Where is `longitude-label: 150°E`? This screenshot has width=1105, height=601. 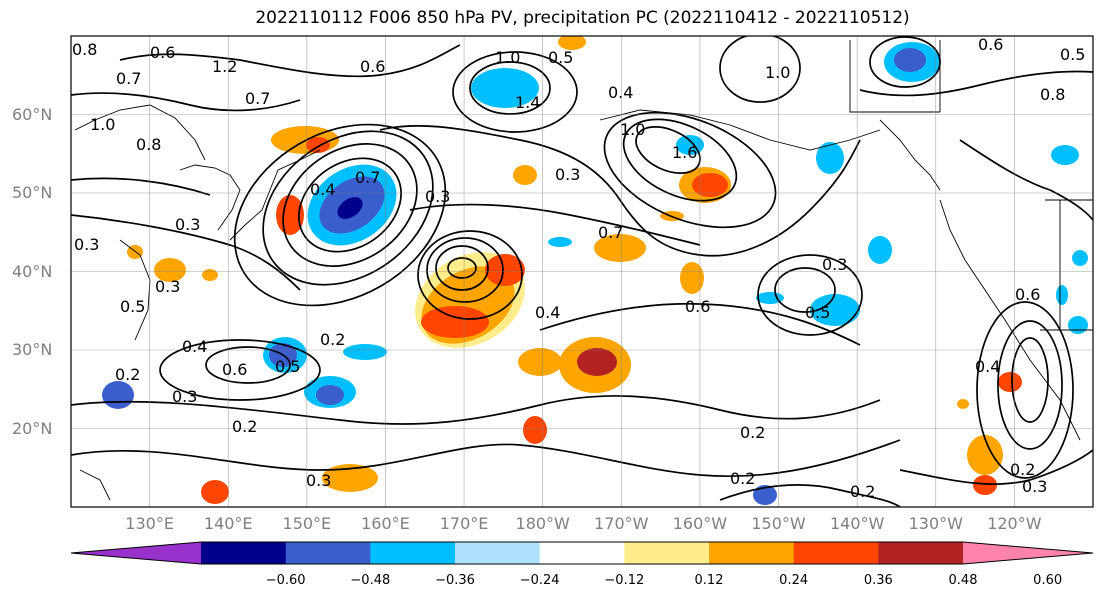 longitude-label: 150°E is located at coordinates (307, 523).